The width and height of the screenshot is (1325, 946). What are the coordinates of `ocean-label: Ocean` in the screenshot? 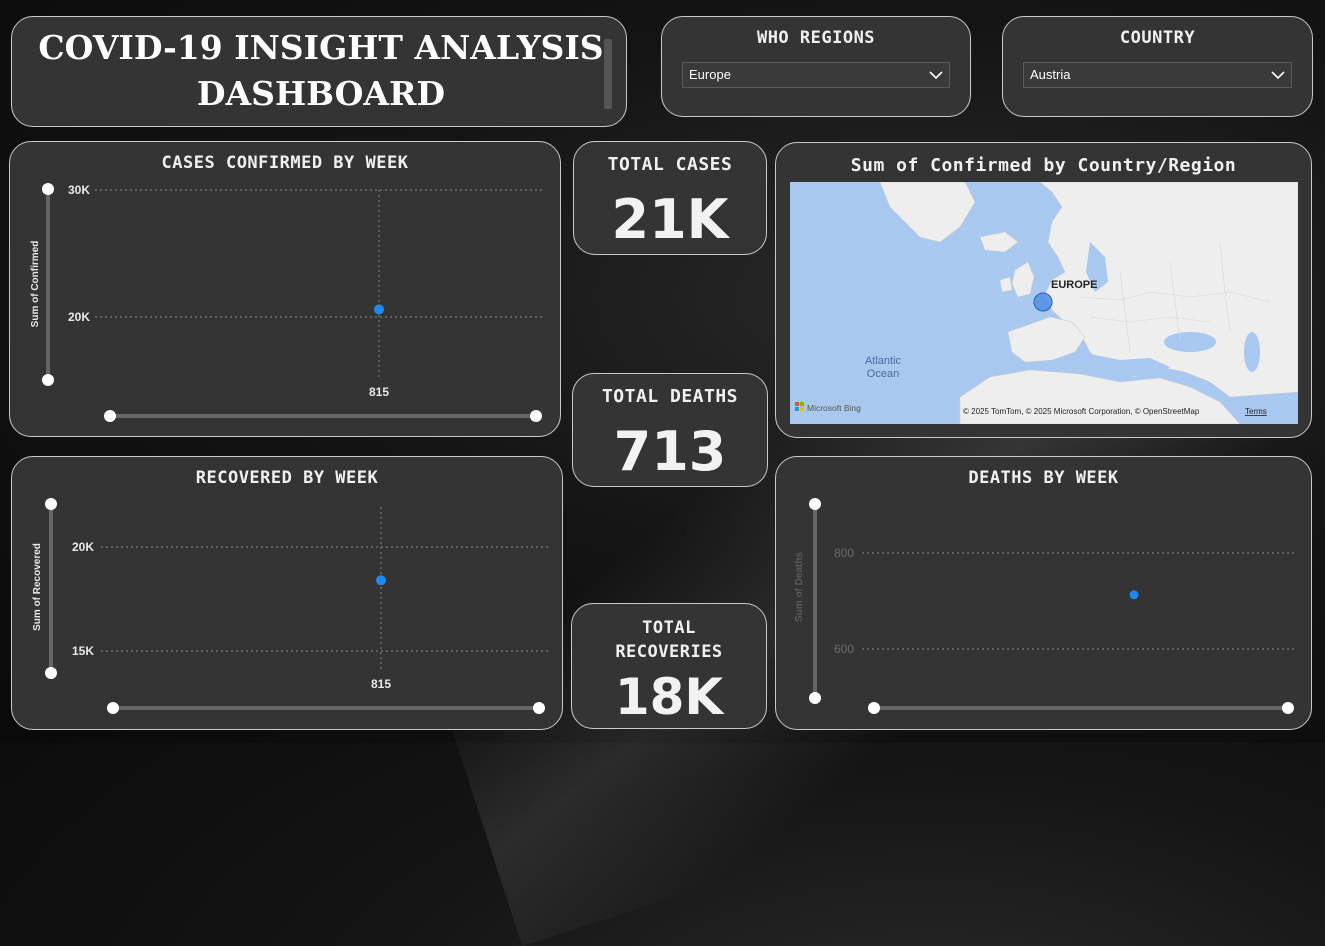 It's located at (883, 374).